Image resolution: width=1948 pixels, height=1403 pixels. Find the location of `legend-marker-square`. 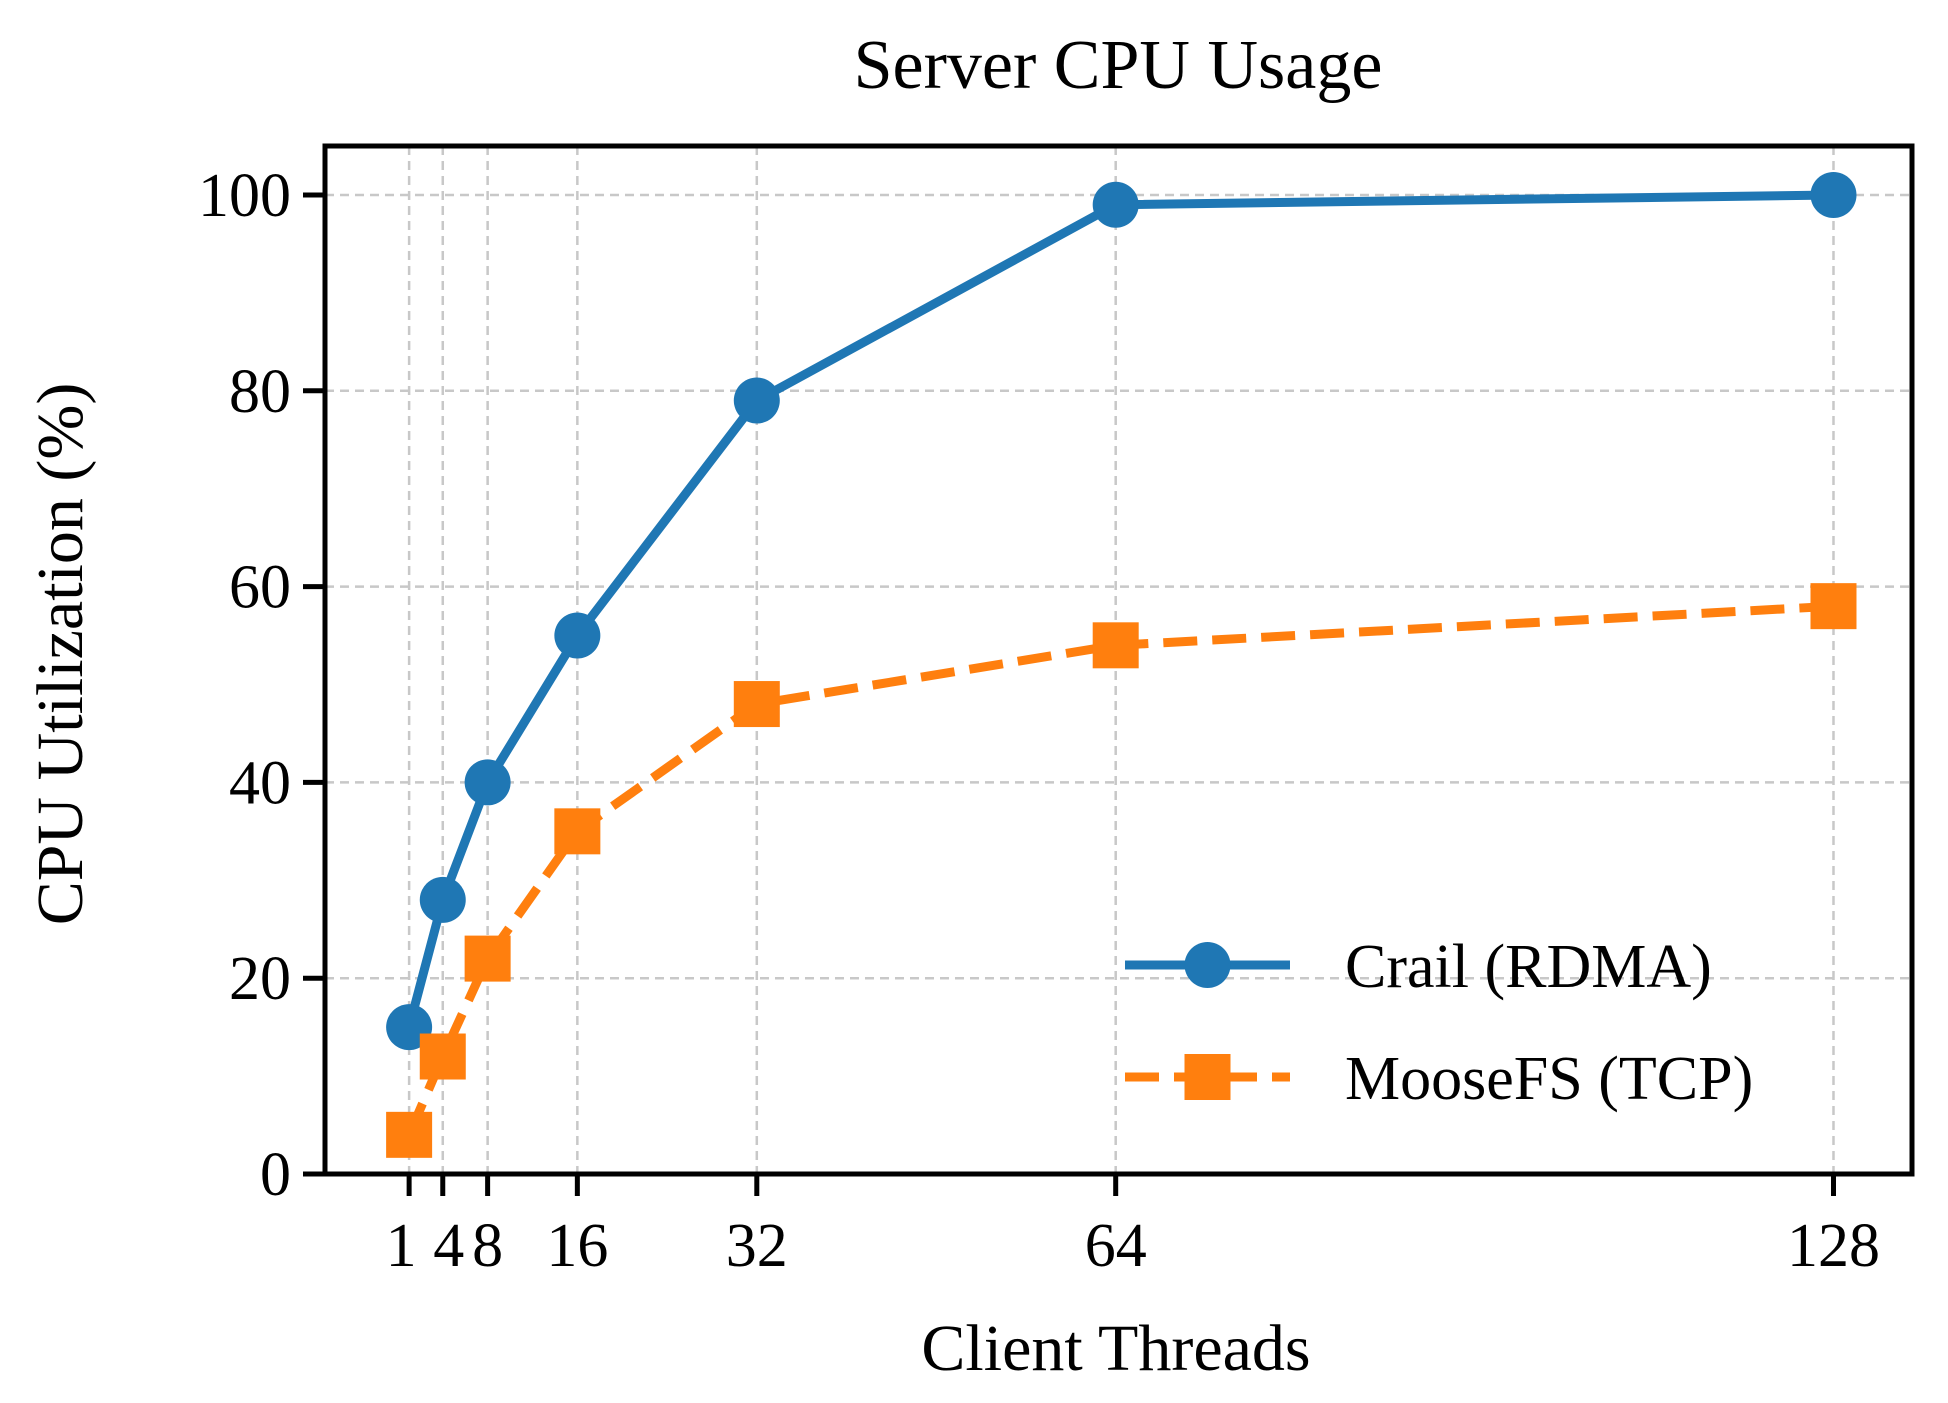

legend-marker-square is located at coordinates (1207, 1077).